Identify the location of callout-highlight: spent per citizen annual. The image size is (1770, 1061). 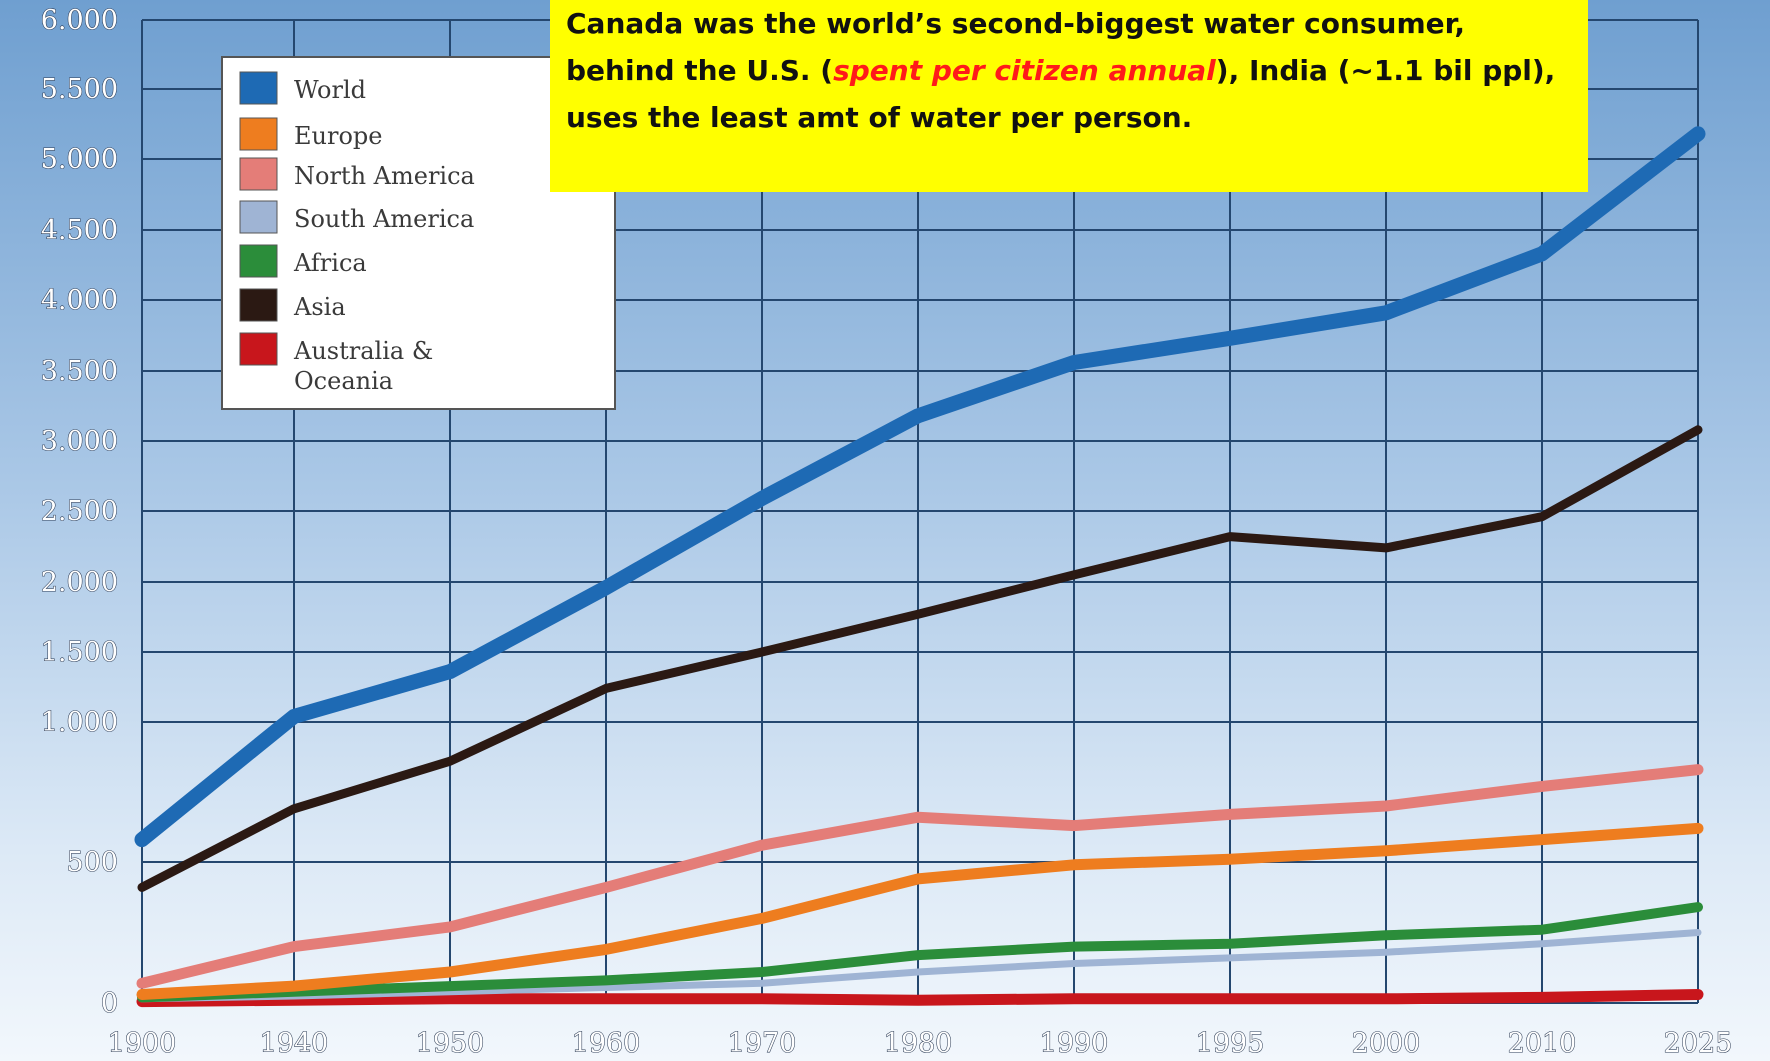
(1024, 70).